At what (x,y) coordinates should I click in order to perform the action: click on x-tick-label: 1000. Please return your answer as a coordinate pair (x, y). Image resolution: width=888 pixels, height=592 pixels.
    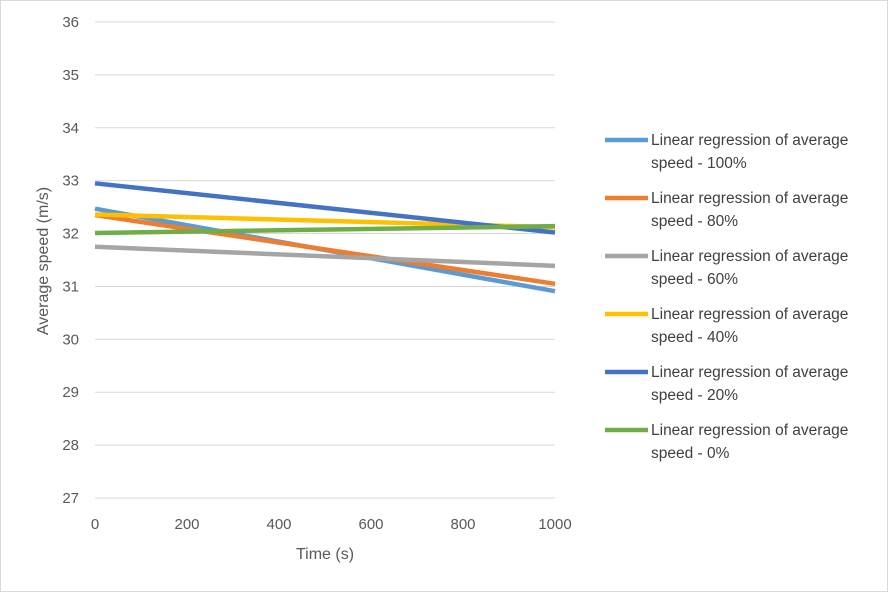
    Looking at the image, I should click on (554, 524).